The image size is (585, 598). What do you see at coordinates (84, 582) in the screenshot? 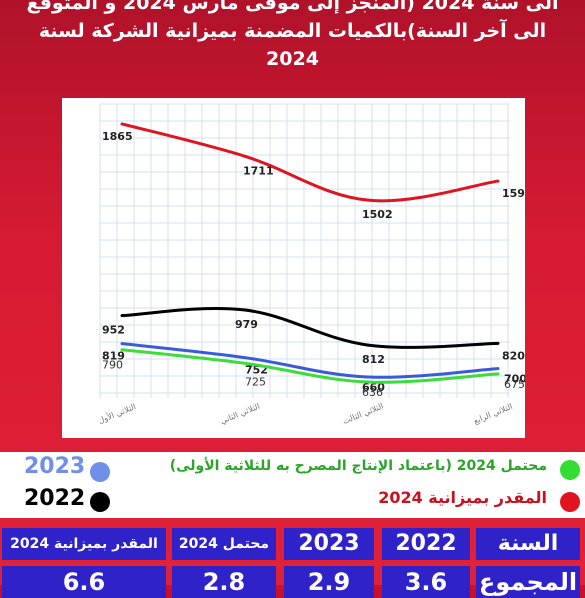
I see `table-value-budget-2024: 6.6` at bounding box center [84, 582].